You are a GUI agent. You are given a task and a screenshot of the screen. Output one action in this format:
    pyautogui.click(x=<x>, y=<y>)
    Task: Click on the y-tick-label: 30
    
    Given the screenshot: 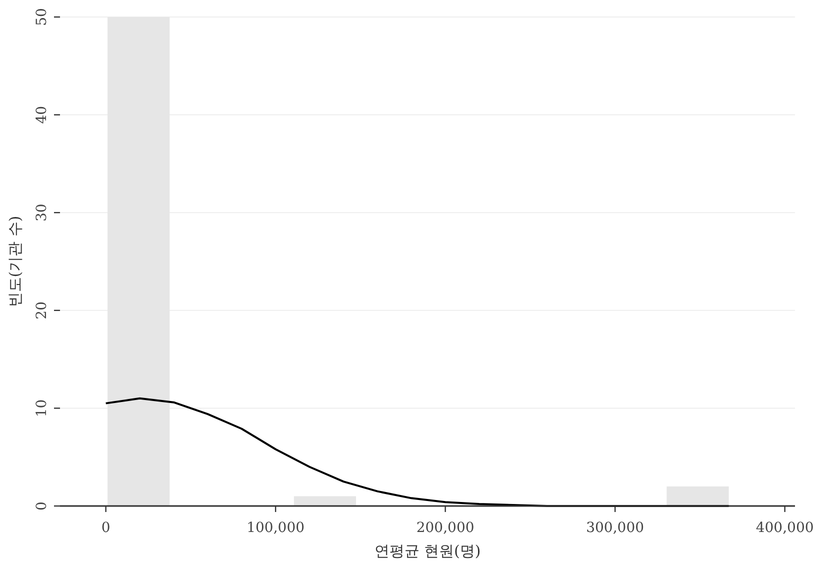 What is the action you would take?
    pyautogui.click(x=42, y=213)
    